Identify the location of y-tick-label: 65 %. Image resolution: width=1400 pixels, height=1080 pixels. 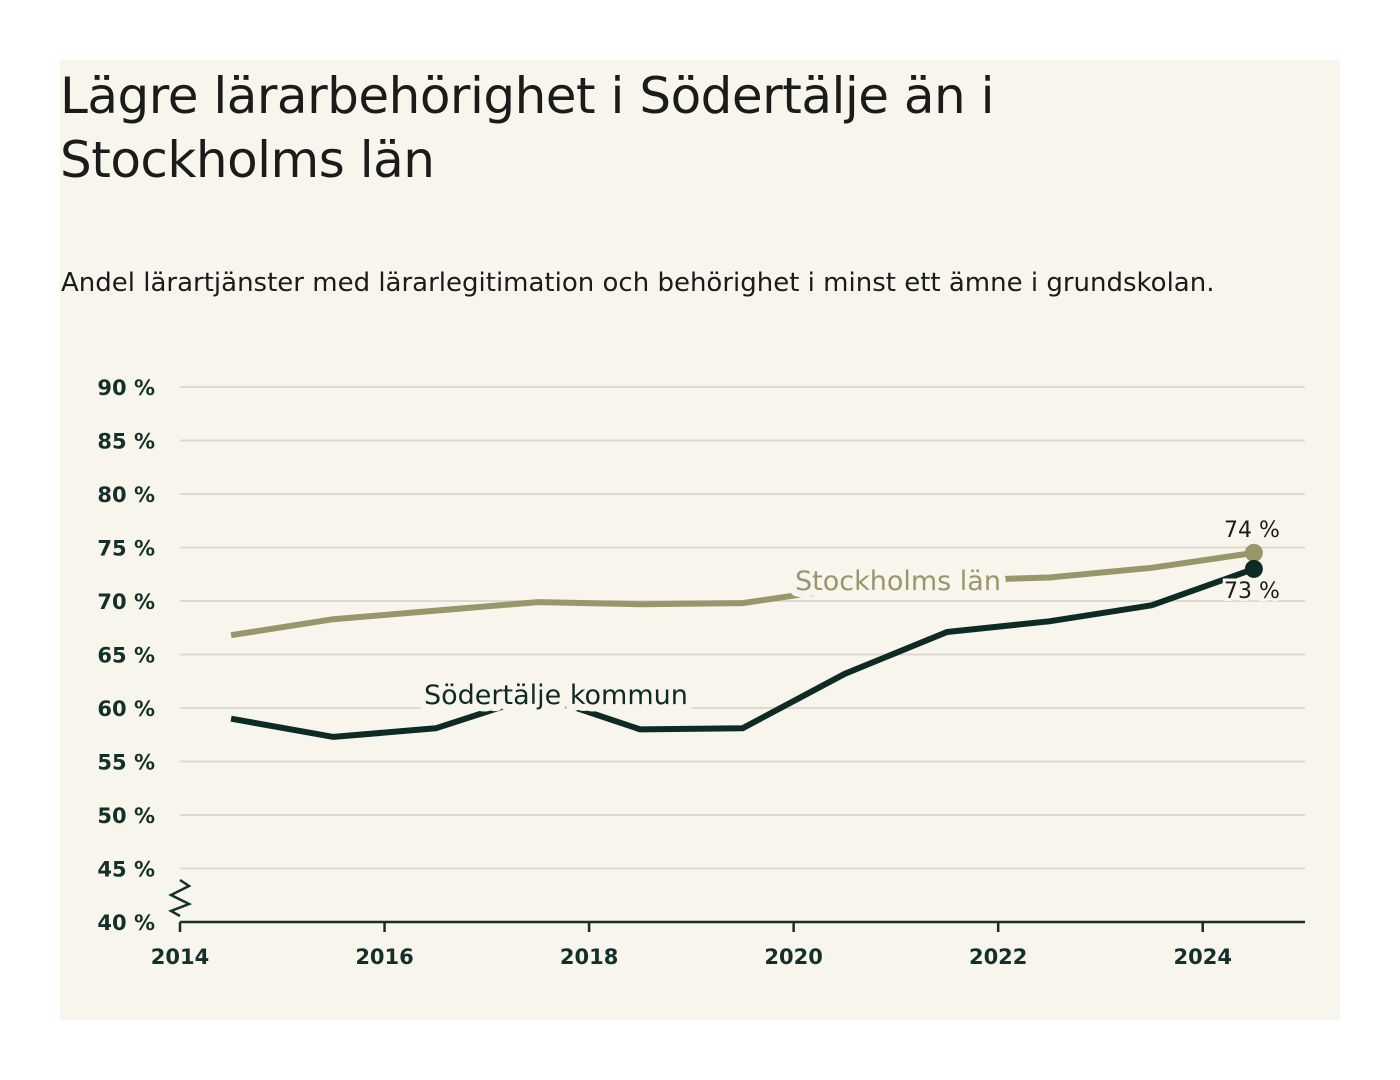
(126, 656).